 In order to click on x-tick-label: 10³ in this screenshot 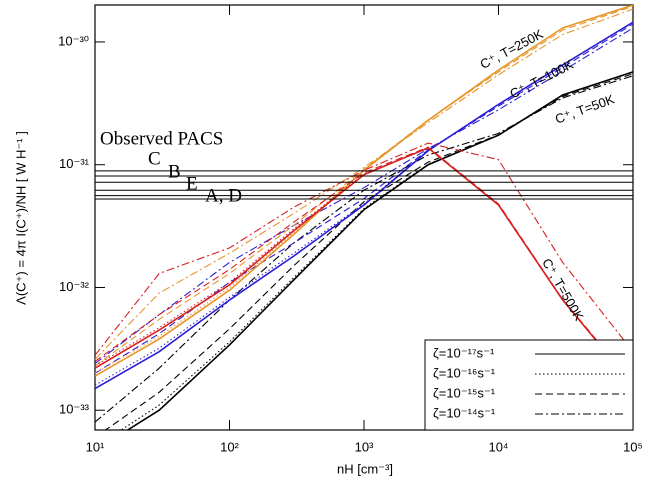, I will do `click(364, 446)`.